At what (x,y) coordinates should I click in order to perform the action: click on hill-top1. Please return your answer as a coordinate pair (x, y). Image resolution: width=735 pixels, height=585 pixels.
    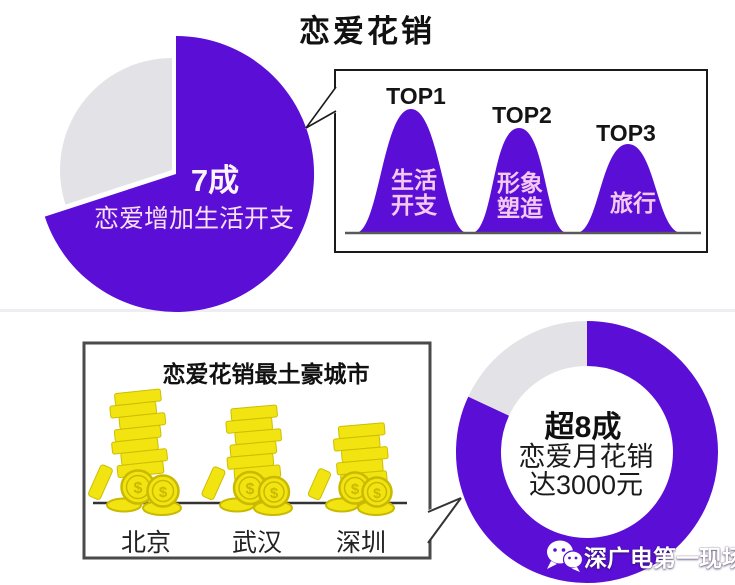
    Looking at the image, I should click on (411, 171).